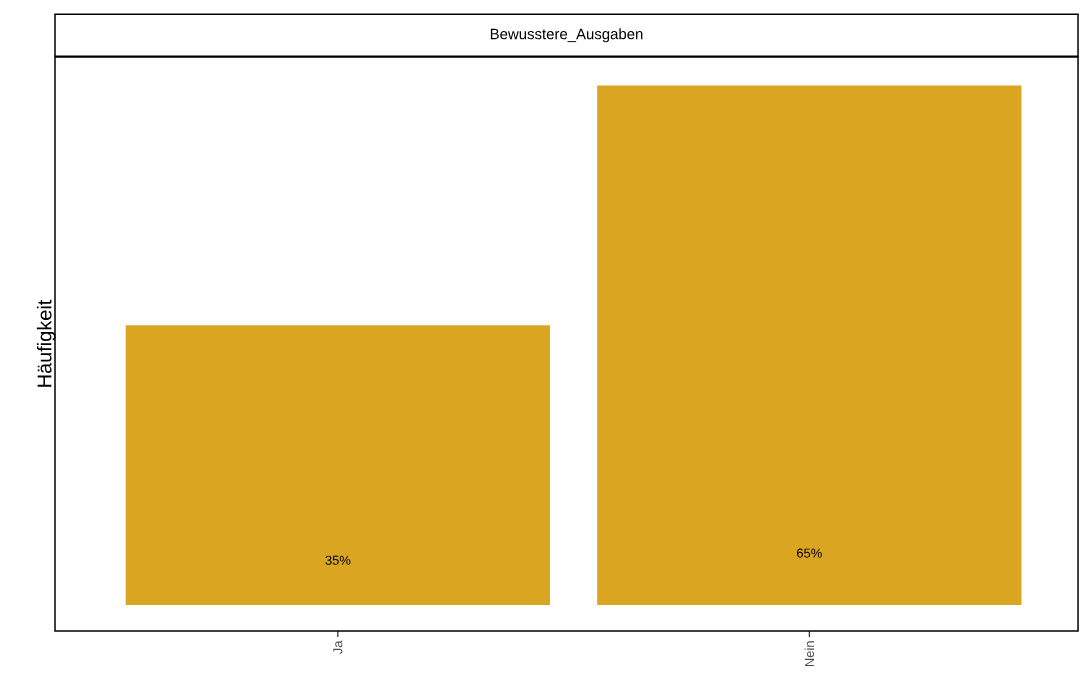  I want to click on data-label: 35%, so click(338, 560).